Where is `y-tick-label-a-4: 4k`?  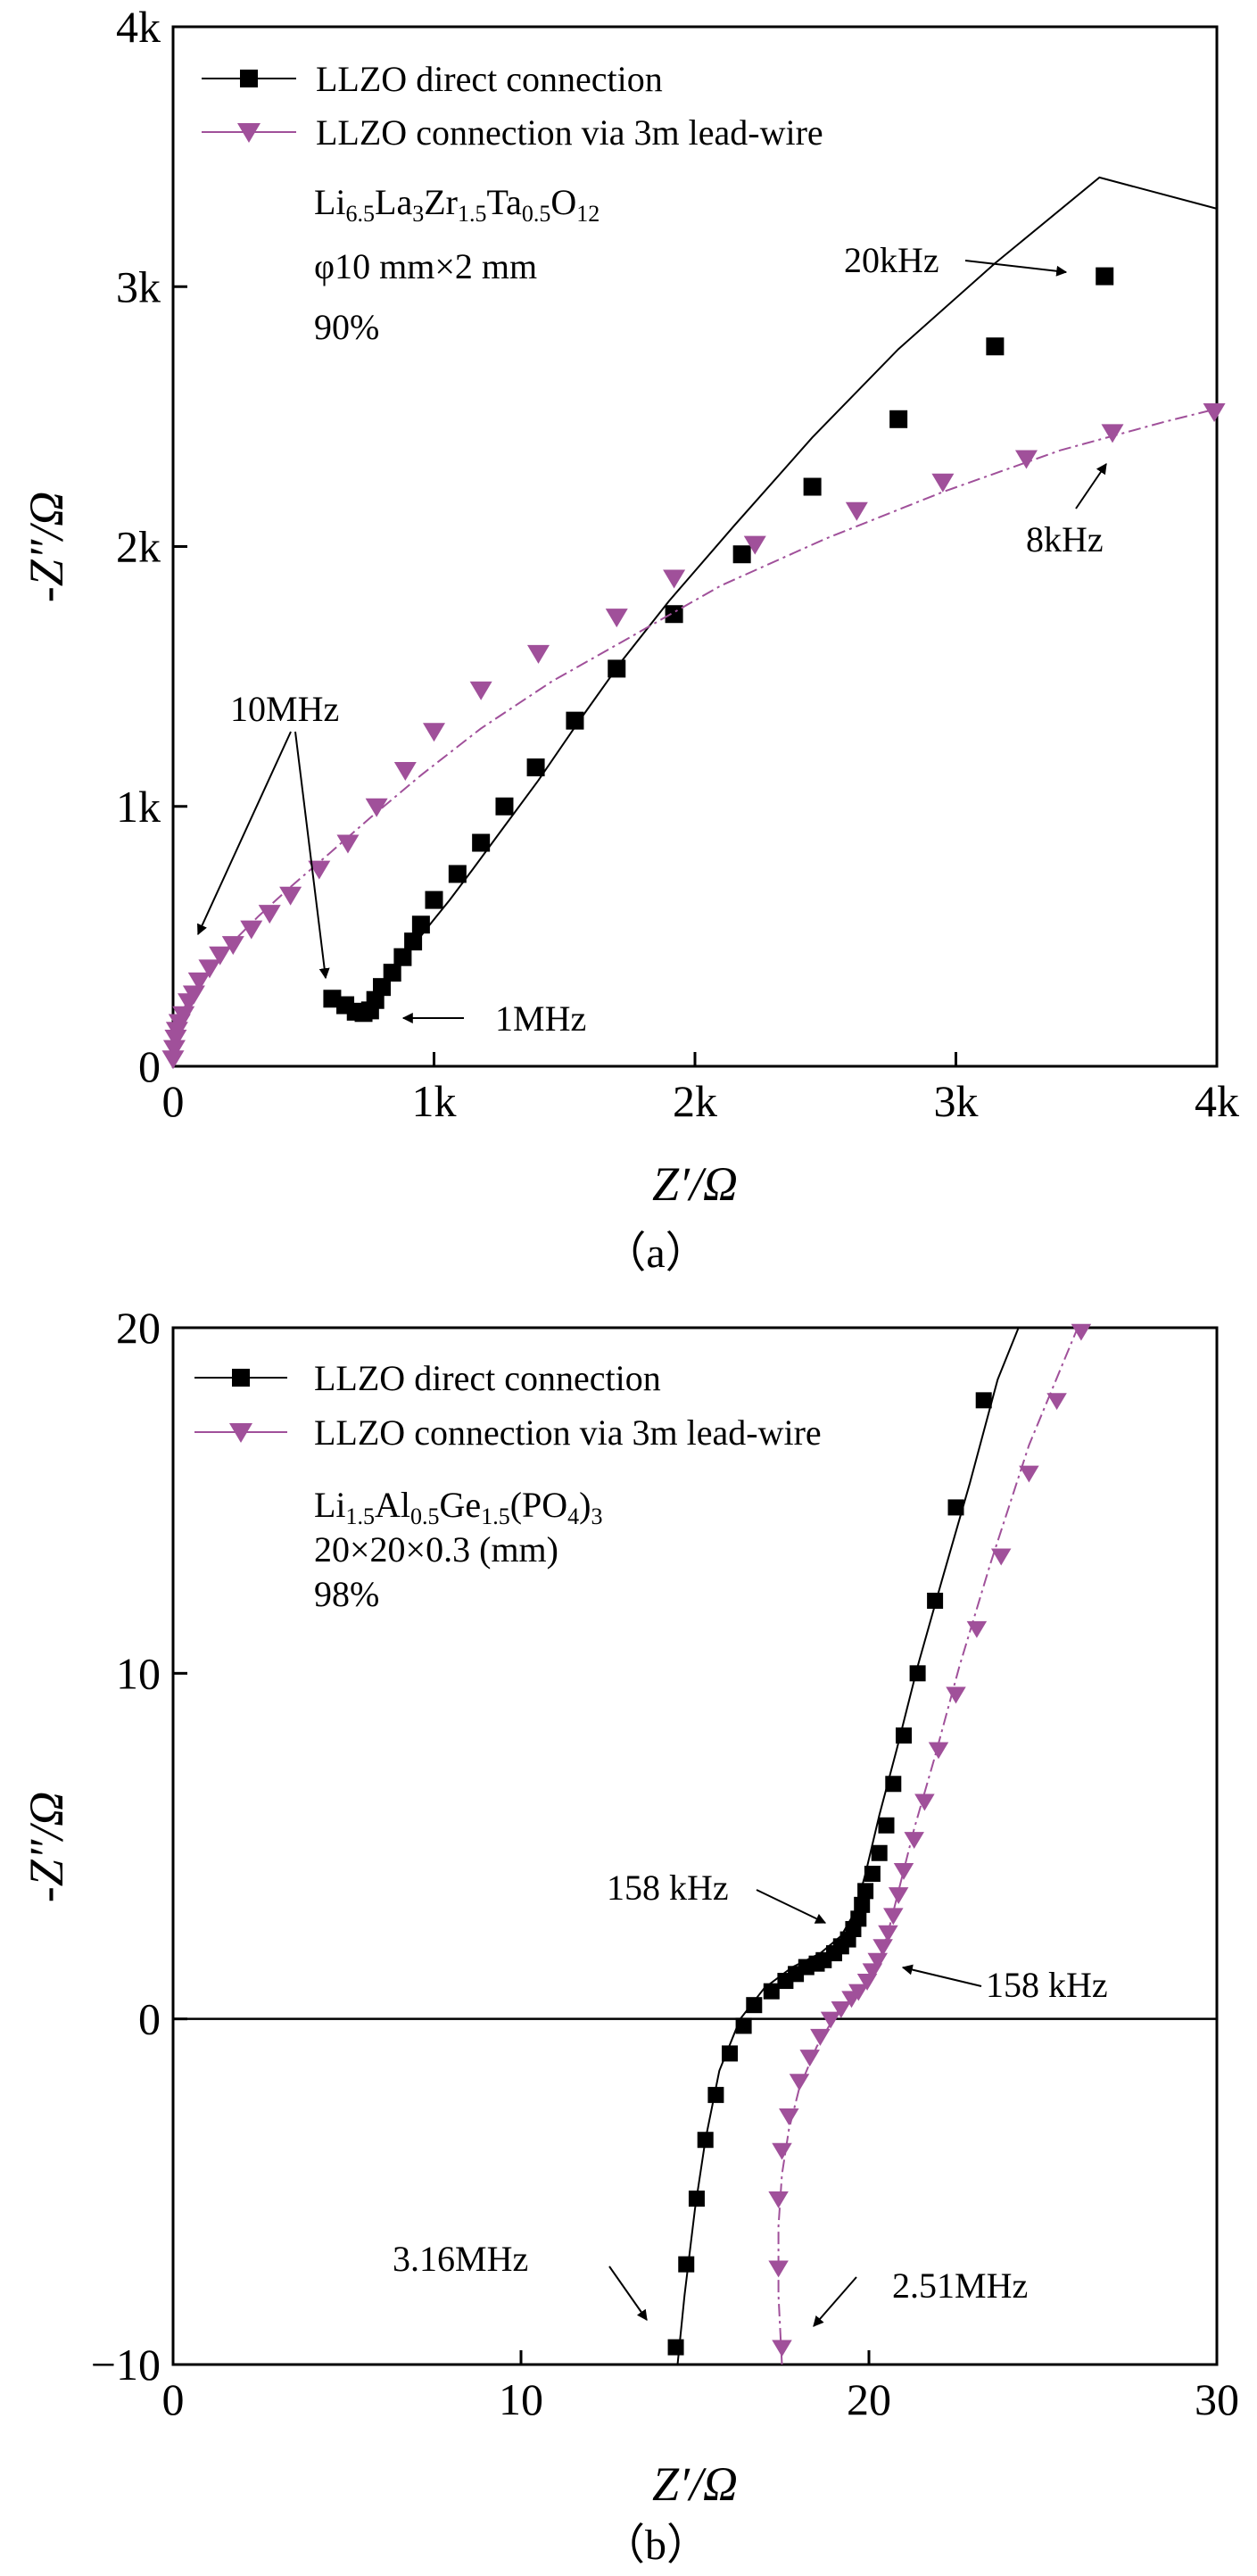 y-tick-label-a-4: 4k is located at coordinates (139, 27).